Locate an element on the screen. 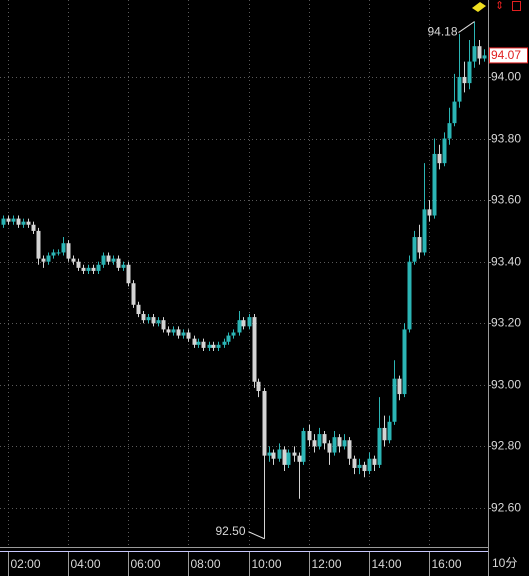  x-tick-label: 06:00 is located at coordinates (146, 564).